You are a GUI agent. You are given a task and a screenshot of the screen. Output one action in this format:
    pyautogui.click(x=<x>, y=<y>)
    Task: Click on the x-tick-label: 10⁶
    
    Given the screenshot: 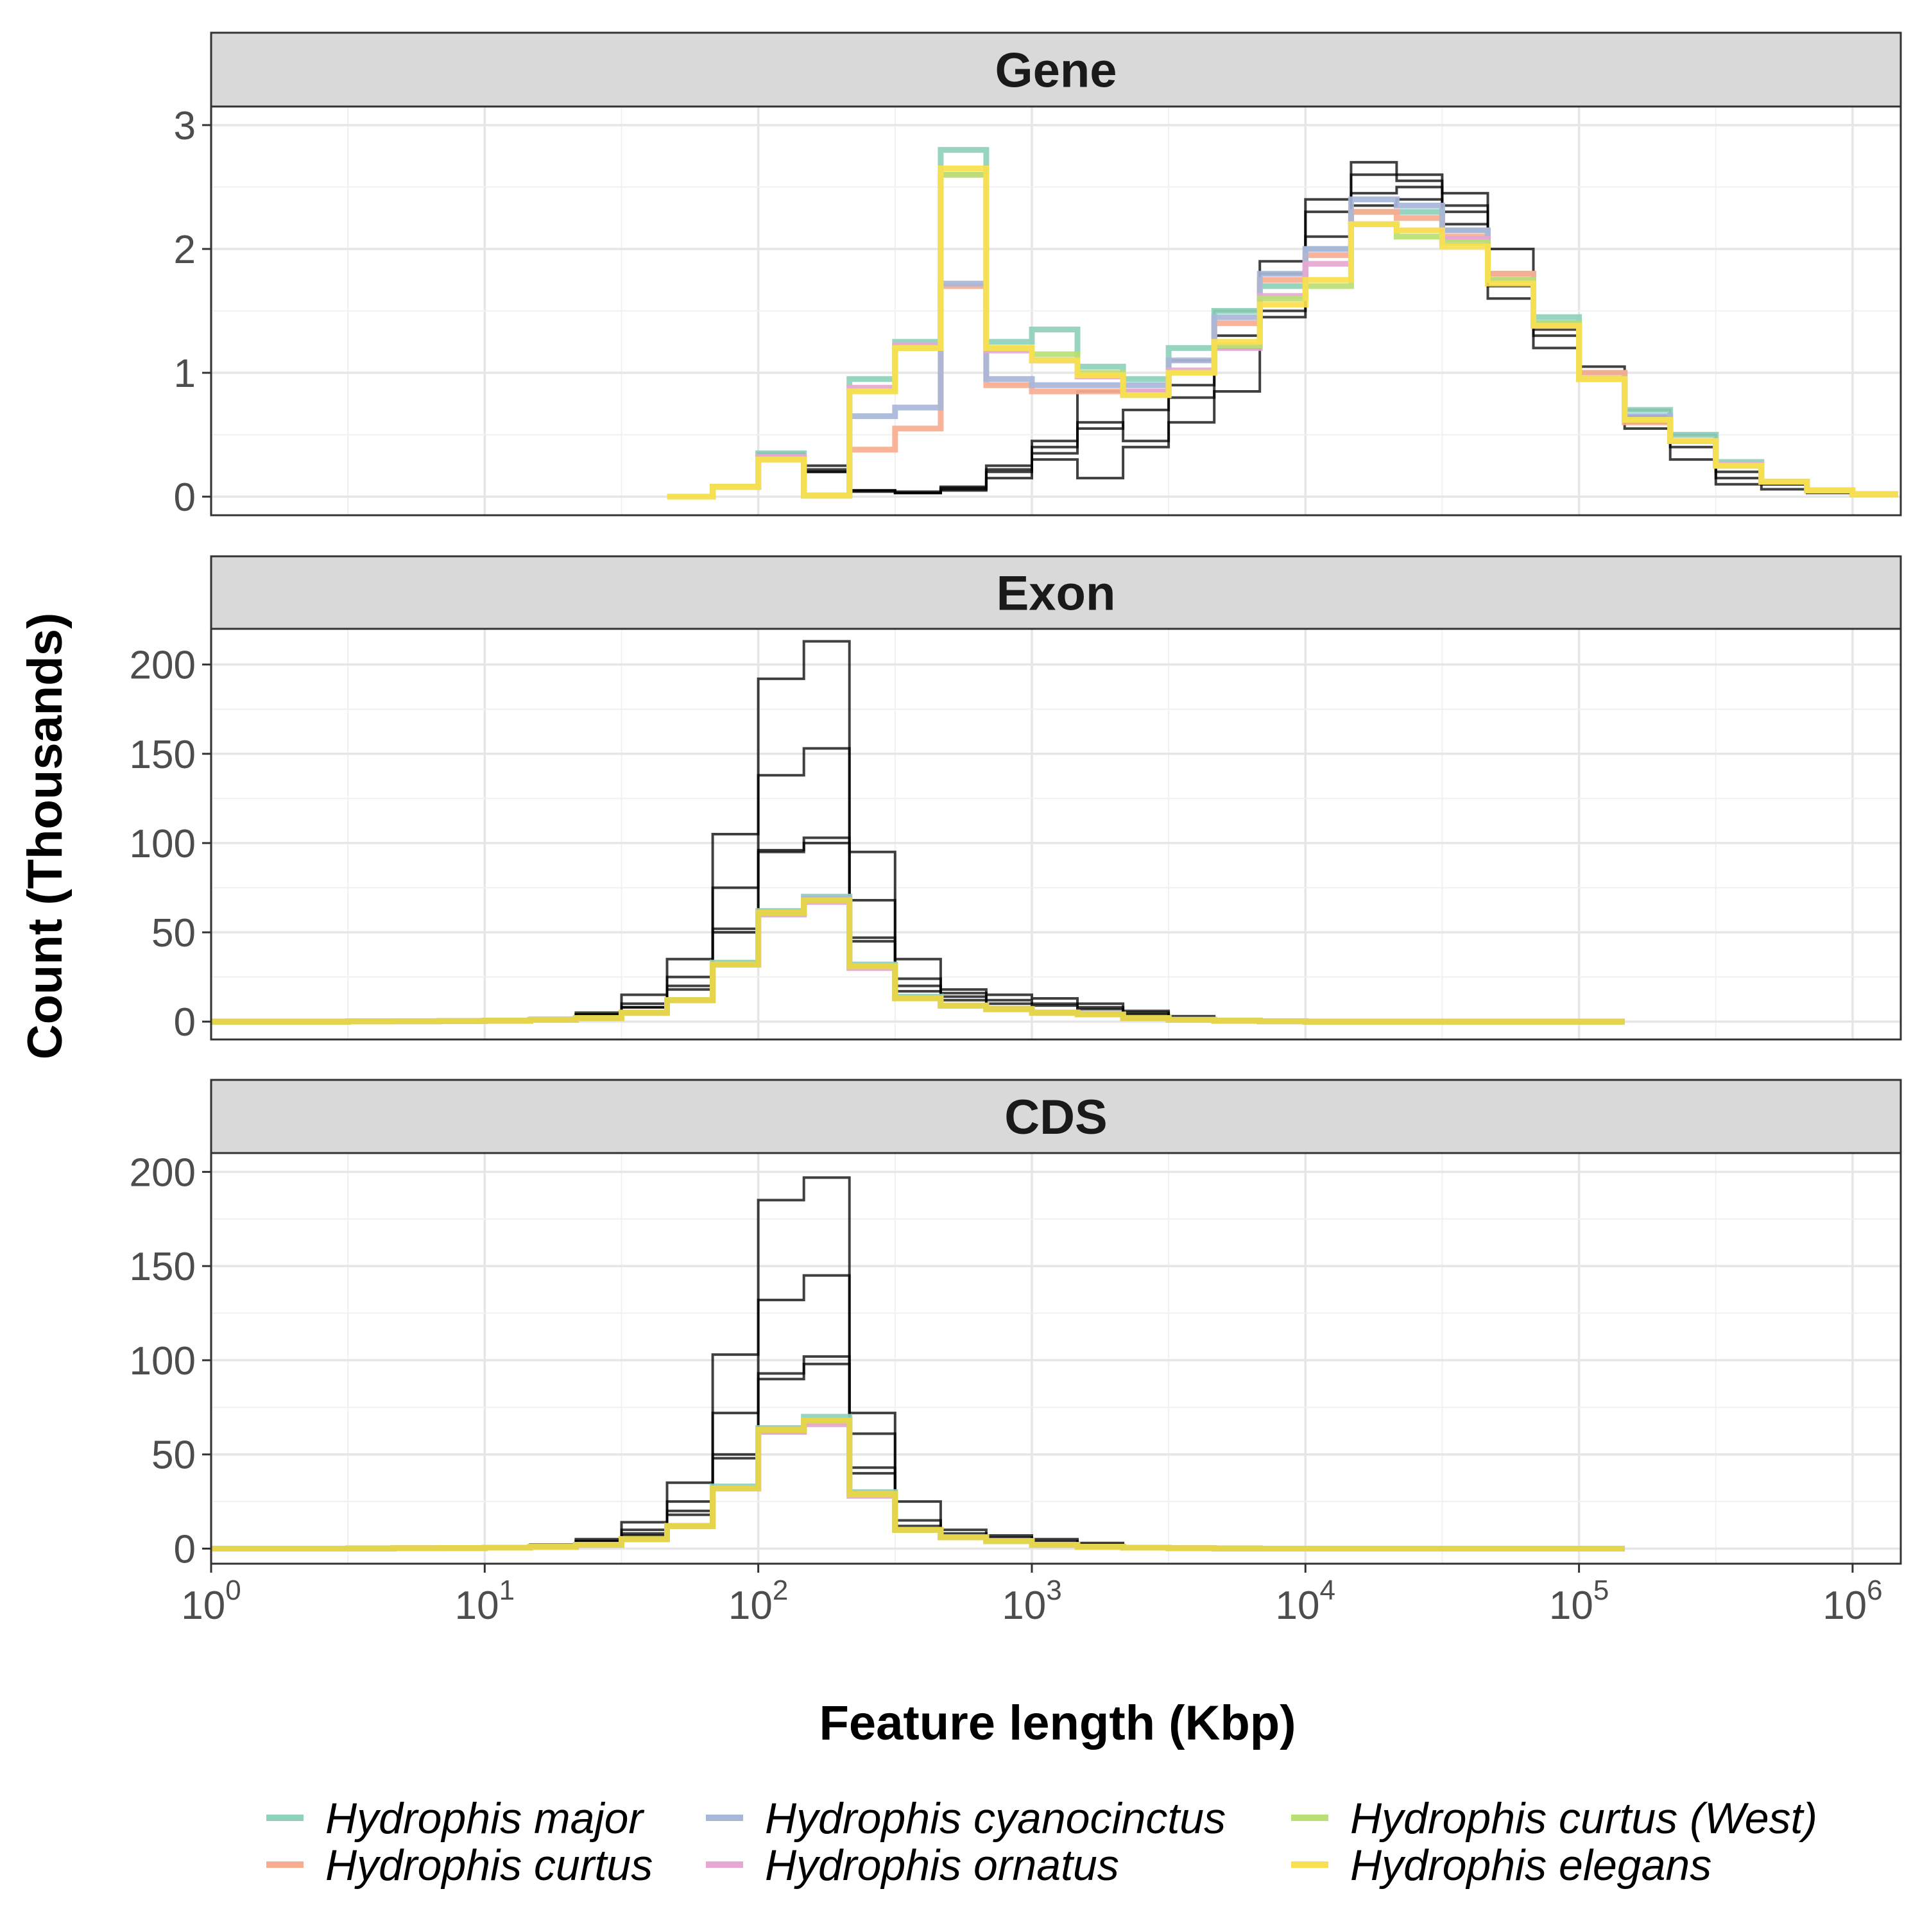 What is the action you would take?
    pyautogui.click(x=1852, y=1601)
    